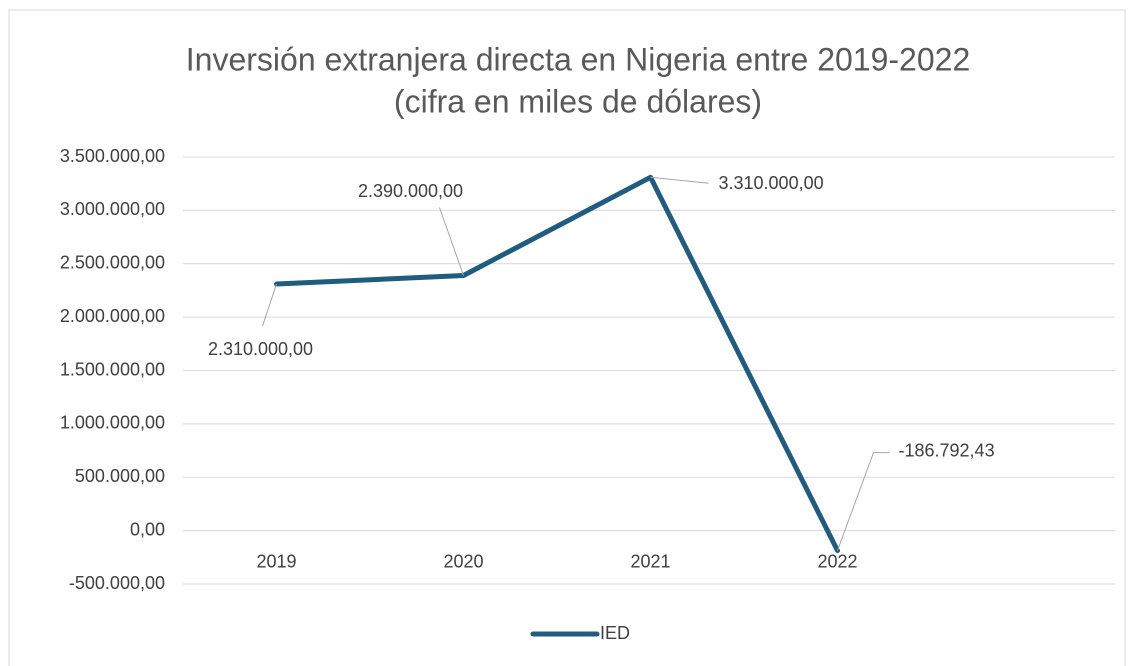  What do you see at coordinates (615, 633) in the screenshot?
I see `legend-label: IED` at bounding box center [615, 633].